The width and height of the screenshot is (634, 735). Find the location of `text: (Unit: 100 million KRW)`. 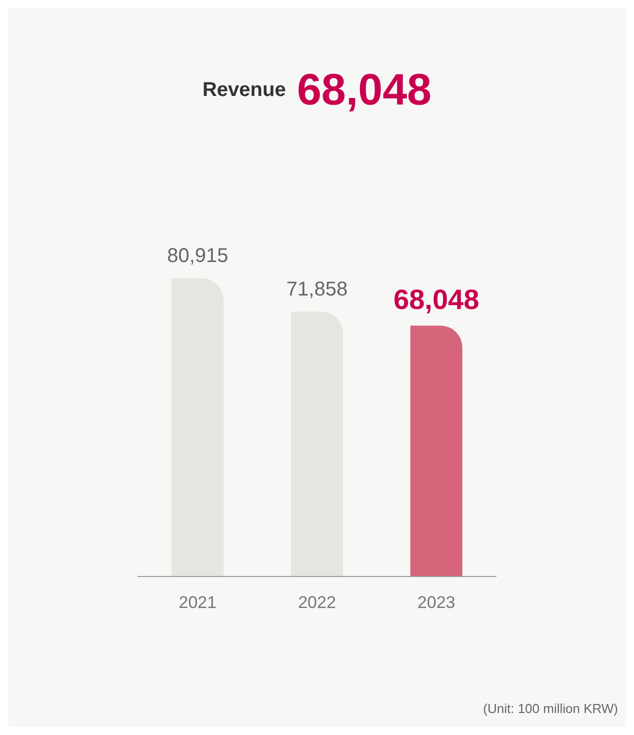

text: (Unit: 100 million KRW) is located at coordinates (550, 708).